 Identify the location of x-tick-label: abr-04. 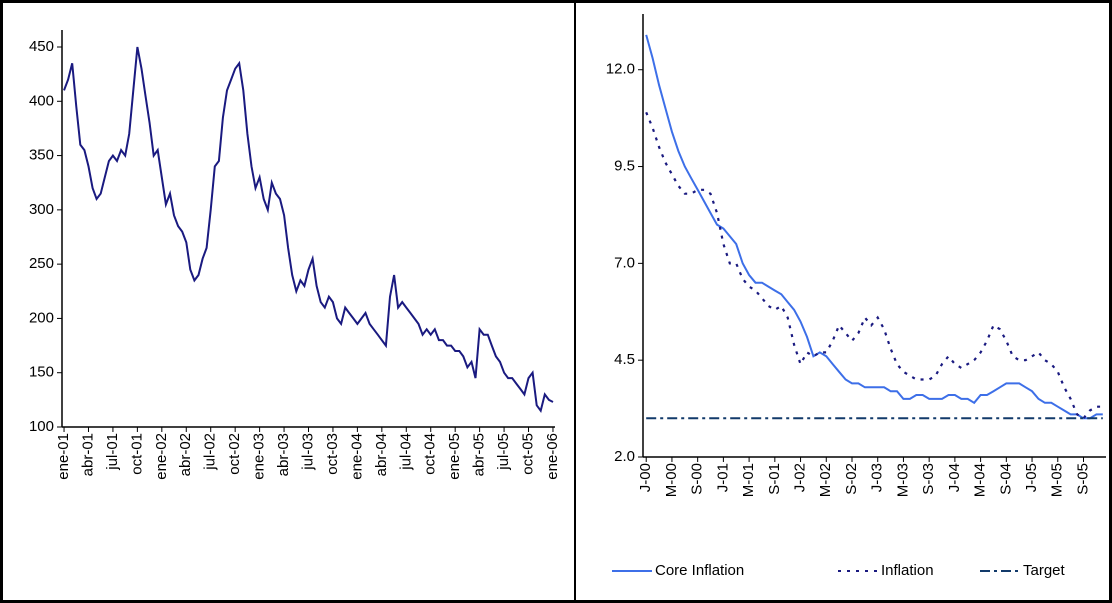
(381, 454).